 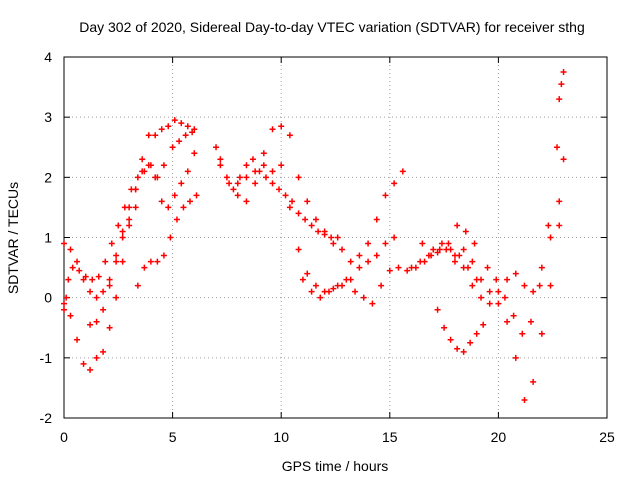 I want to click on x-axis-label: GPS time / hours, so click(x=335, y=466).